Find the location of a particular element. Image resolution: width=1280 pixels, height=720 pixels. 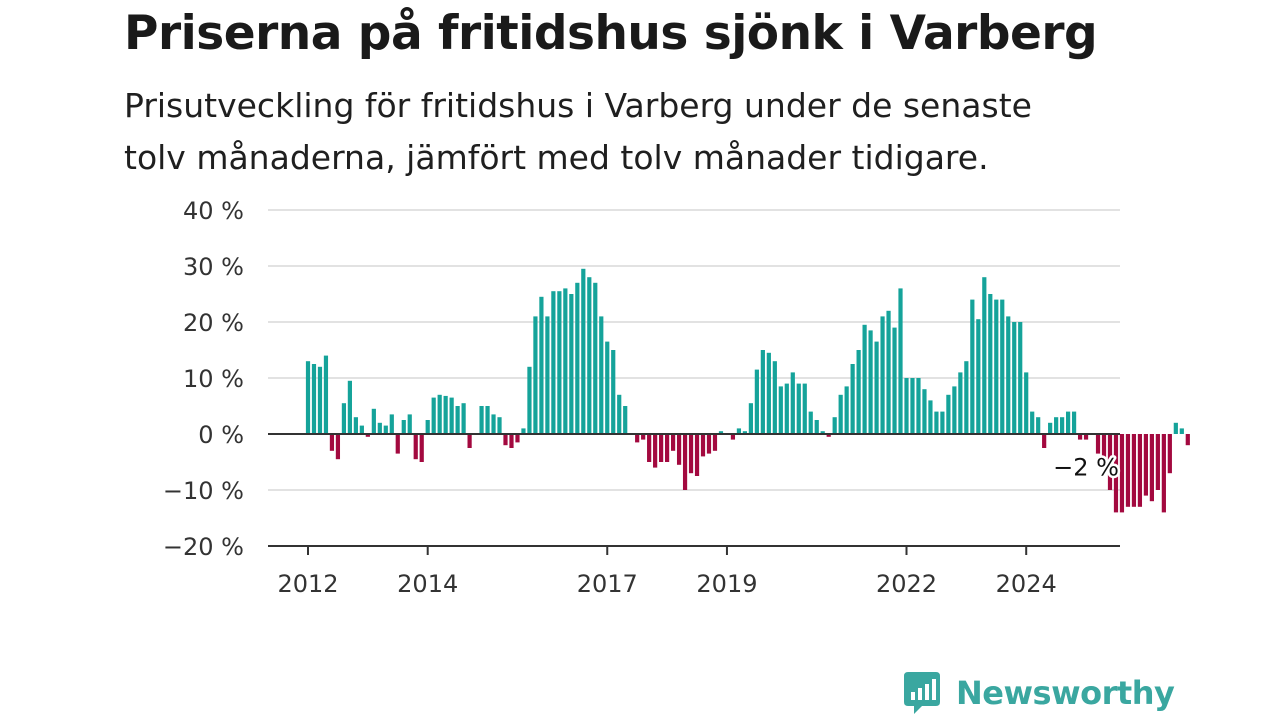

x-tick-label: 2024 is located at coordinates (1026, 584).